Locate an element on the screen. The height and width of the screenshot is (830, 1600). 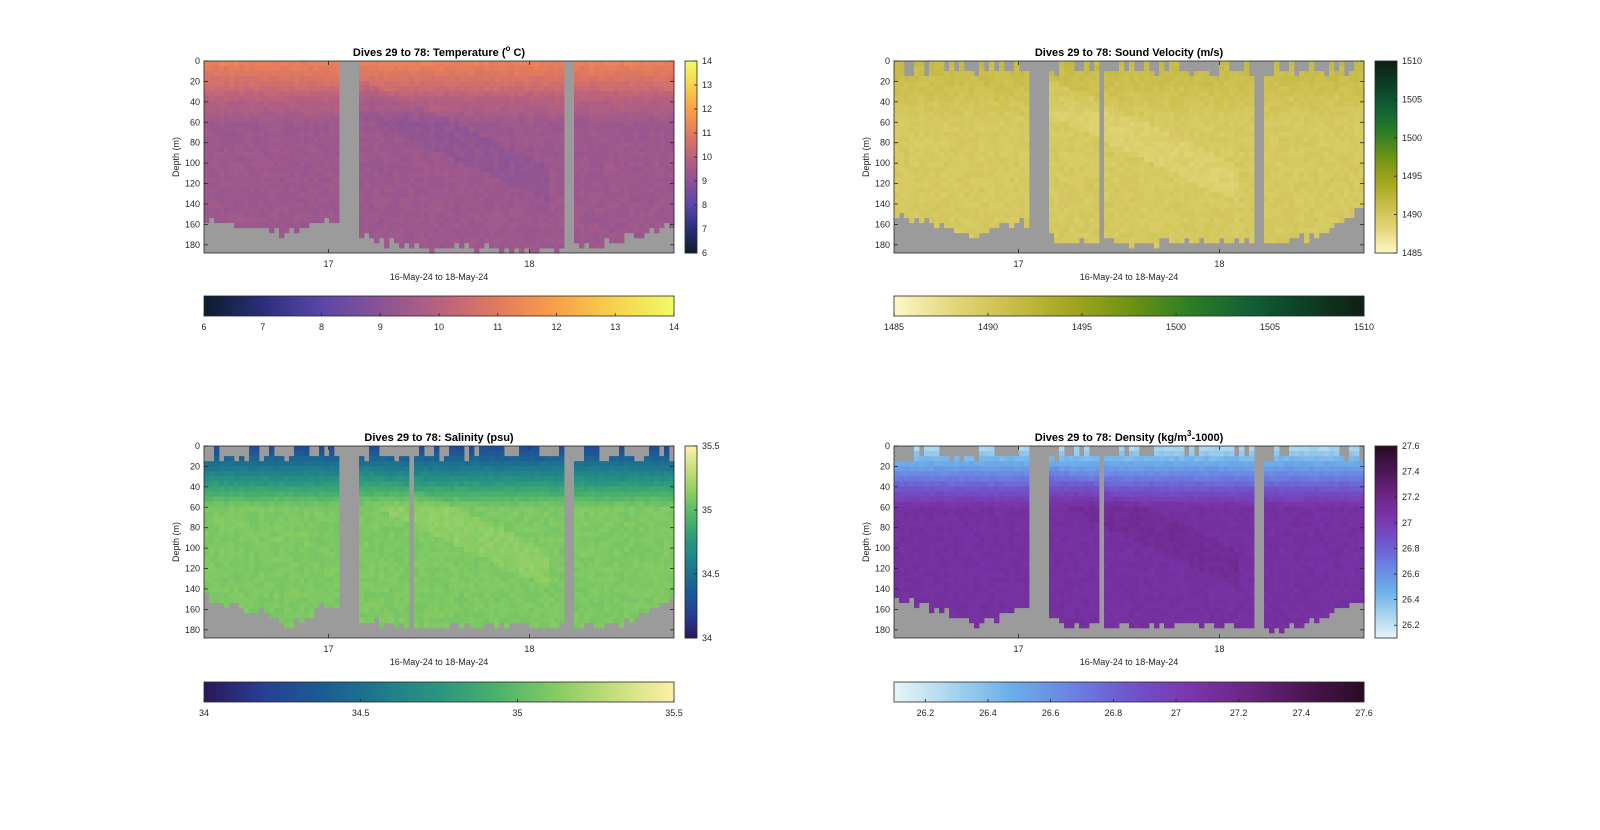
y-tick-label: 140 is located at coordinates (192, 204).